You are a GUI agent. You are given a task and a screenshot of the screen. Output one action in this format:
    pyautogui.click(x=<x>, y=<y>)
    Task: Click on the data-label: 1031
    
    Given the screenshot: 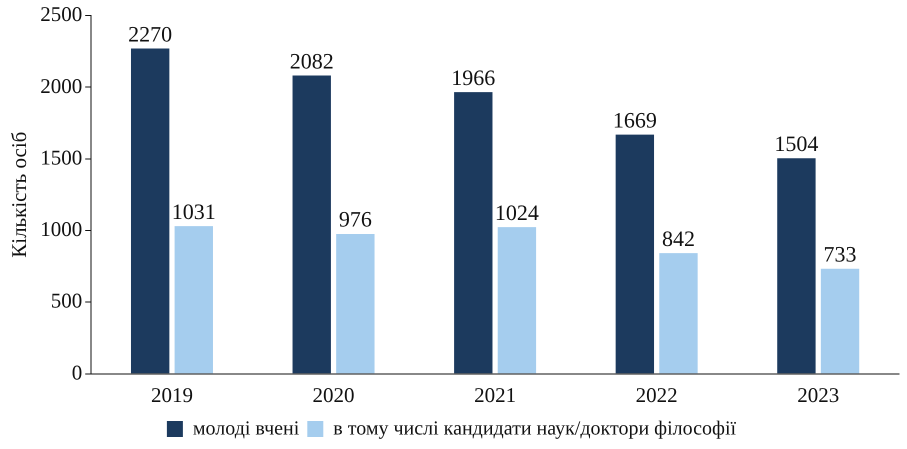 What is the action you would take?
    pyautogui.click(x=194, y=211)
    